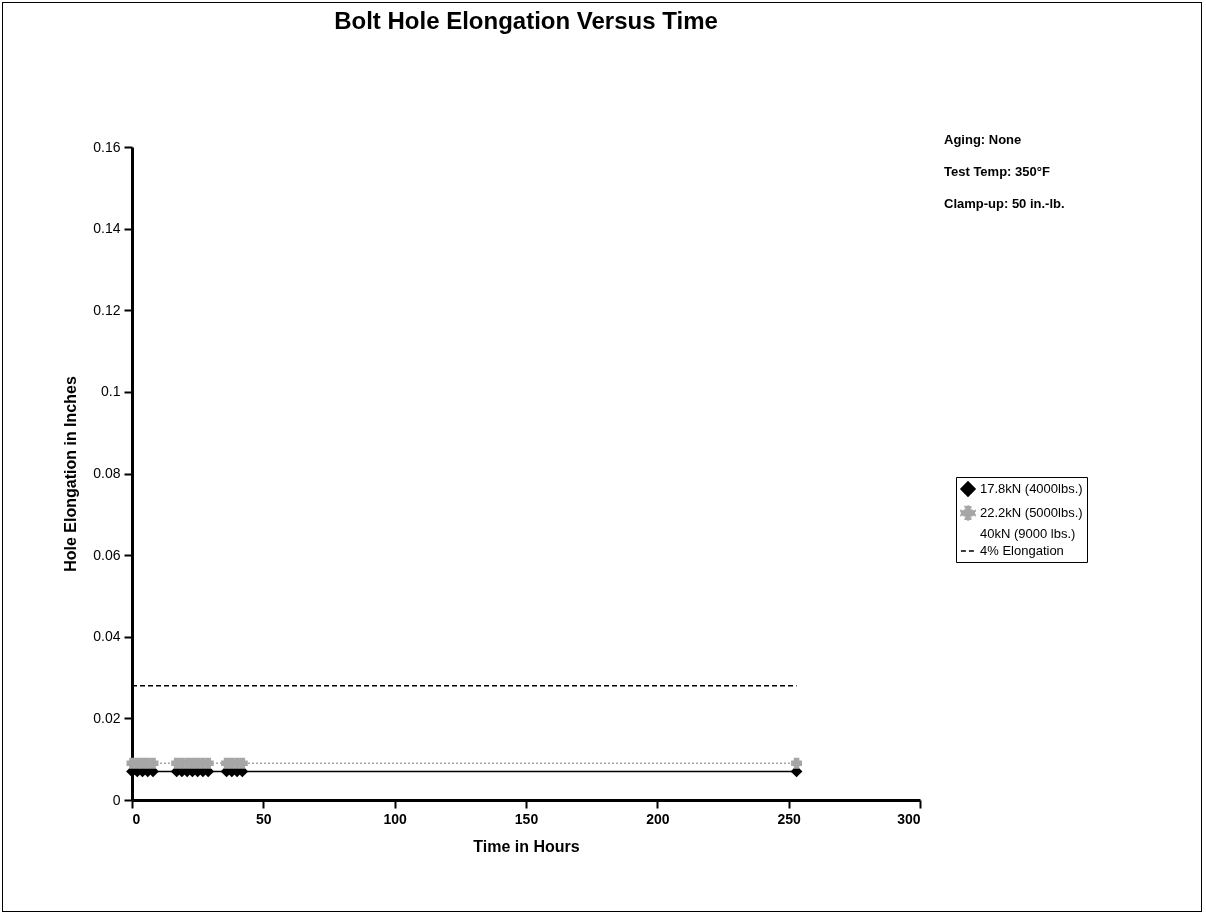  Describe the element at coordinates (71, 474) in the screenshot. I see `y-axis-title: Hole Elongation in Inches` at that location.